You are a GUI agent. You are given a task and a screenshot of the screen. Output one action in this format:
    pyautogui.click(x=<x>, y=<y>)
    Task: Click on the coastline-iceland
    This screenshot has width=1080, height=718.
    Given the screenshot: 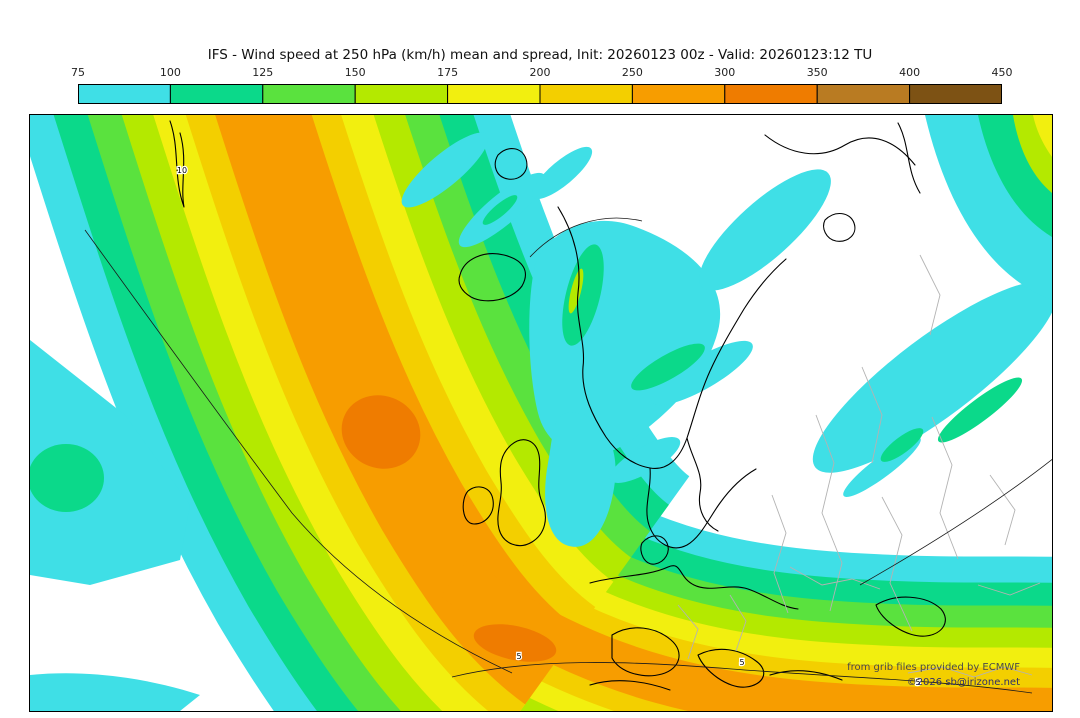 What is the action you would take?
    pyautogui.click(x=492, y=277)
    